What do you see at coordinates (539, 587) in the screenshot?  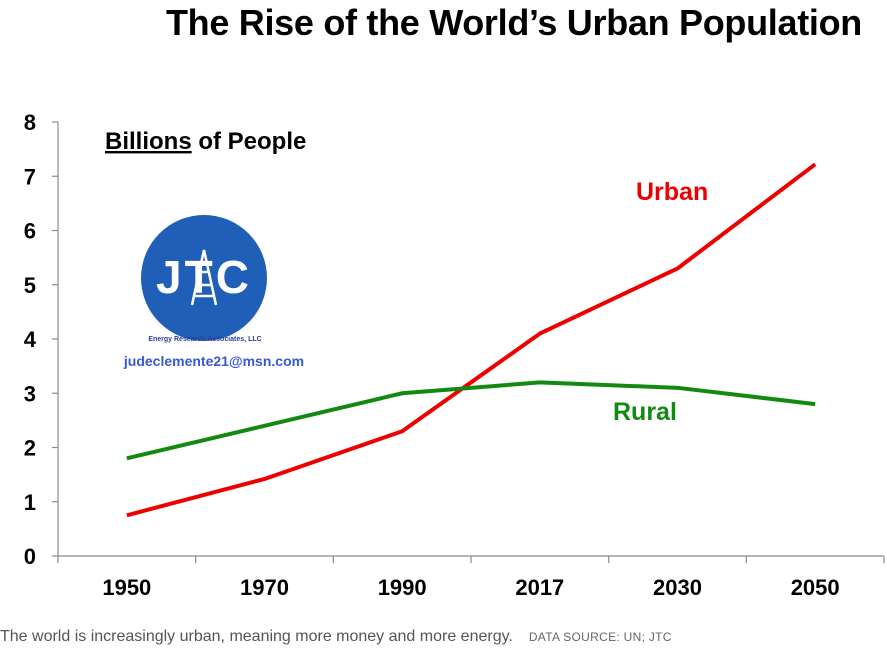 I see `x-tick-label: 2017` at bounding box center [539, 587].